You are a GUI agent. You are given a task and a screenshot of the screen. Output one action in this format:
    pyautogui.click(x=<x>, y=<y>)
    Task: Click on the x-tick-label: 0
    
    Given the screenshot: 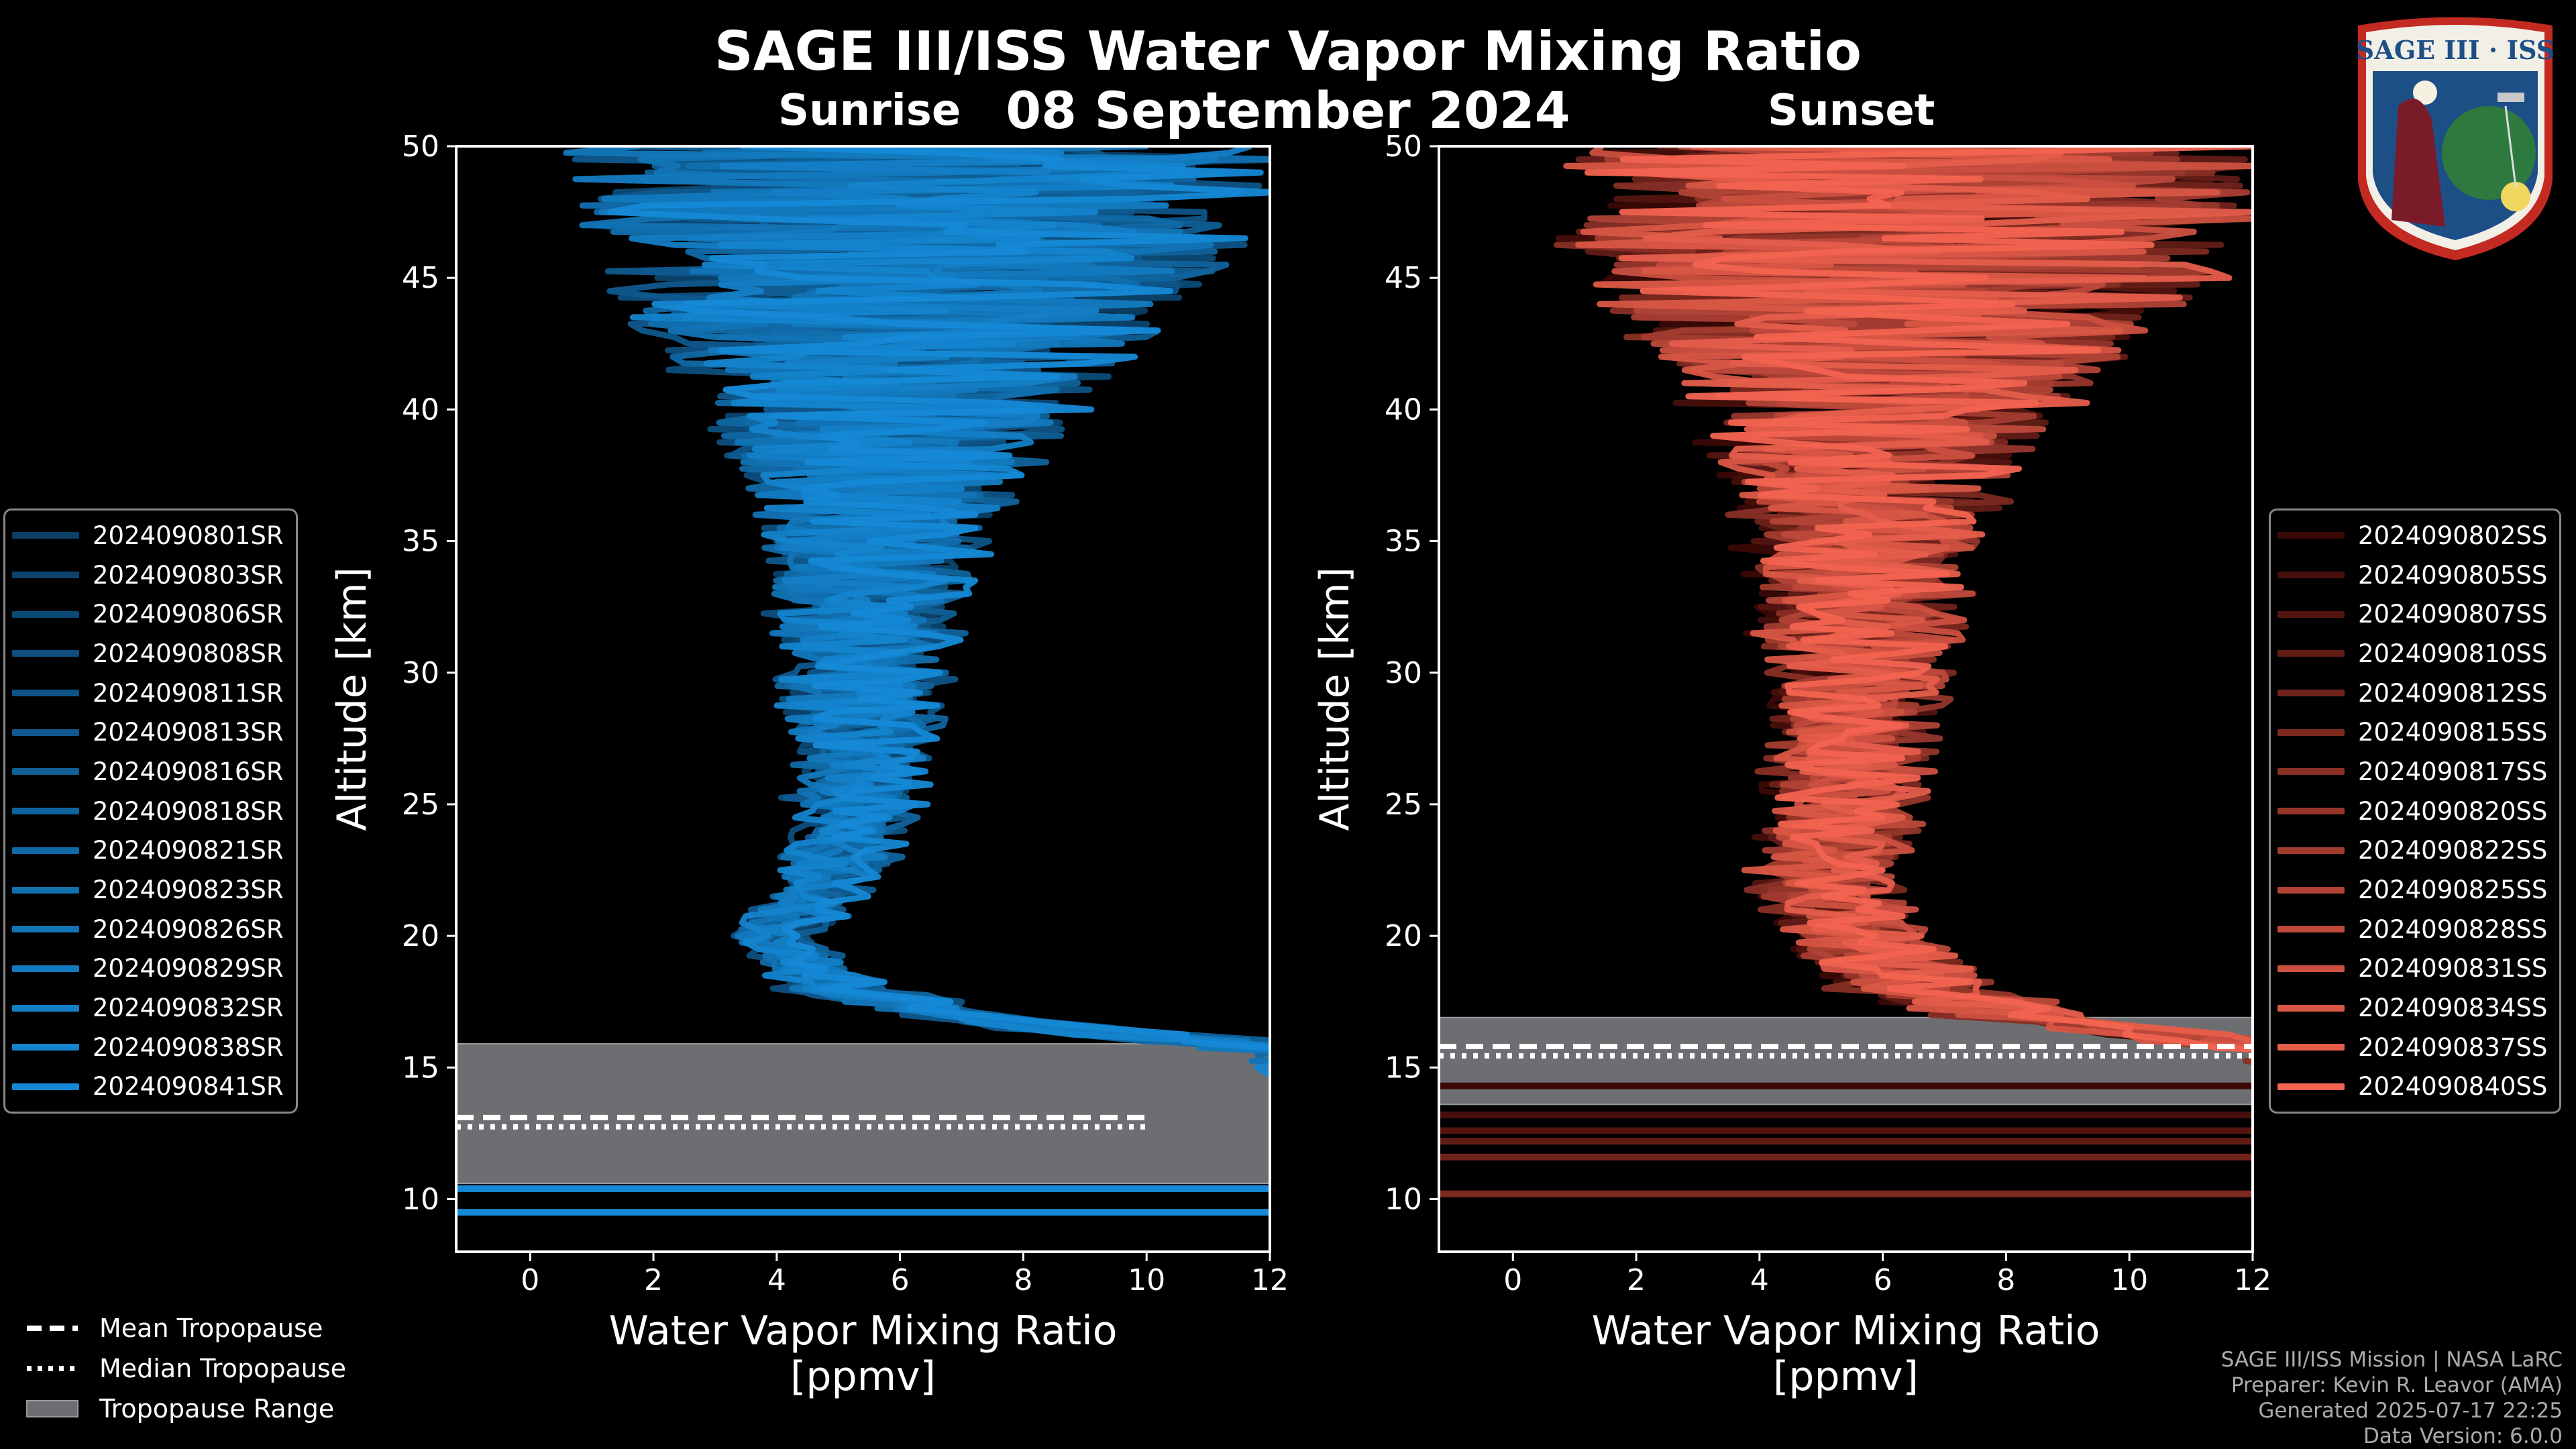 What is the action you would take?
    pyautogui.click(x=1512, y=1280)
    